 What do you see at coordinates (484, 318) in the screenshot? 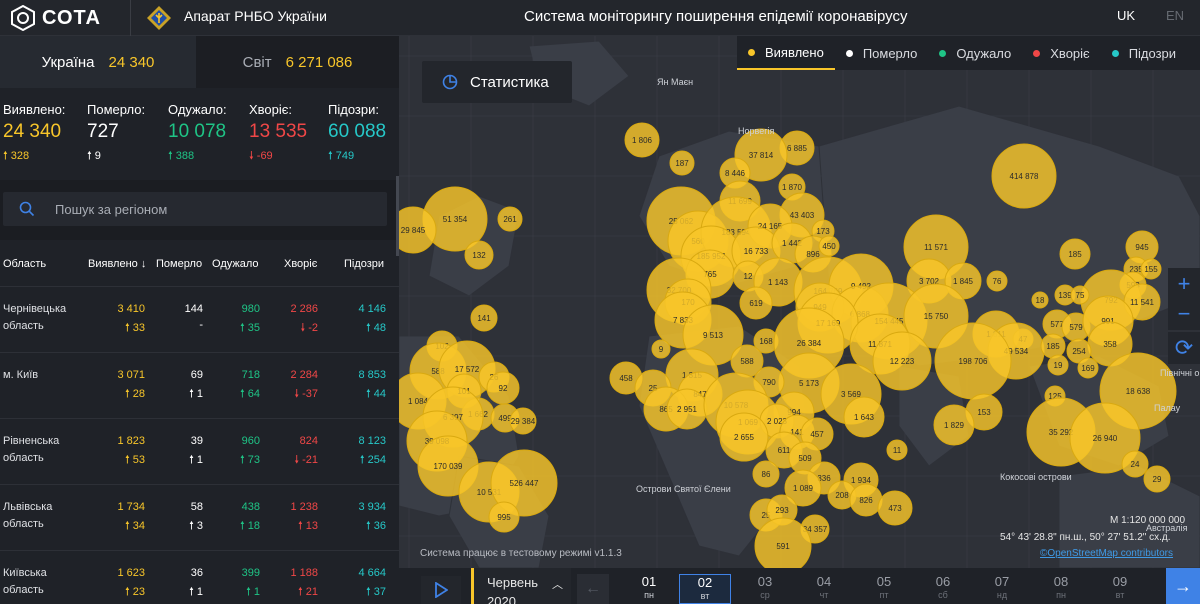
I see `case-bubble: 141` at bounding box center [484, 318].